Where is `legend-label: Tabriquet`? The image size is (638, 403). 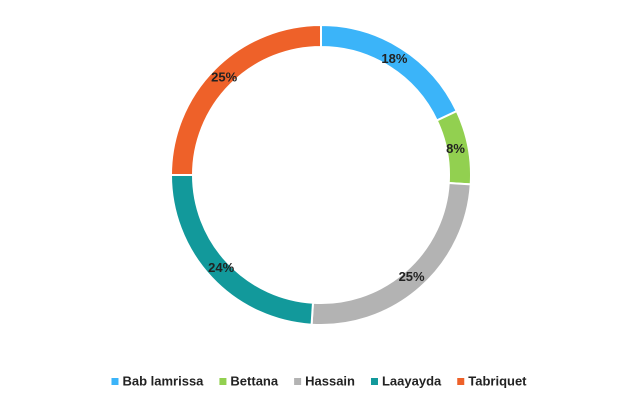 legend-label: Tabriquet is located at coordinates (497, 380).